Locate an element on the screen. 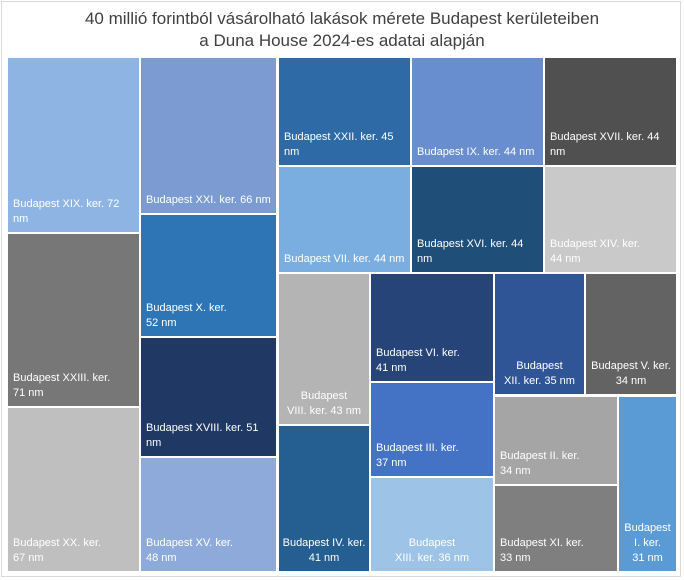  treemap-tile-xv: Budapest XV. ker. 48 nm is located at coordinates (208, 514).